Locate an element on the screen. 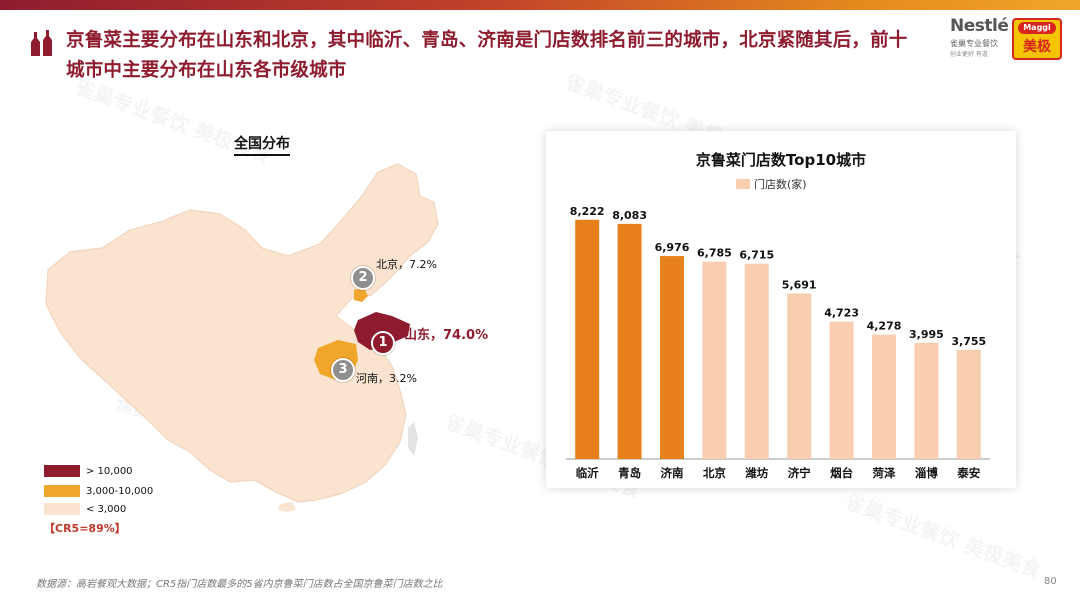  map-label-shandong: 山东，74.0% is located at coordinates (446, 335).